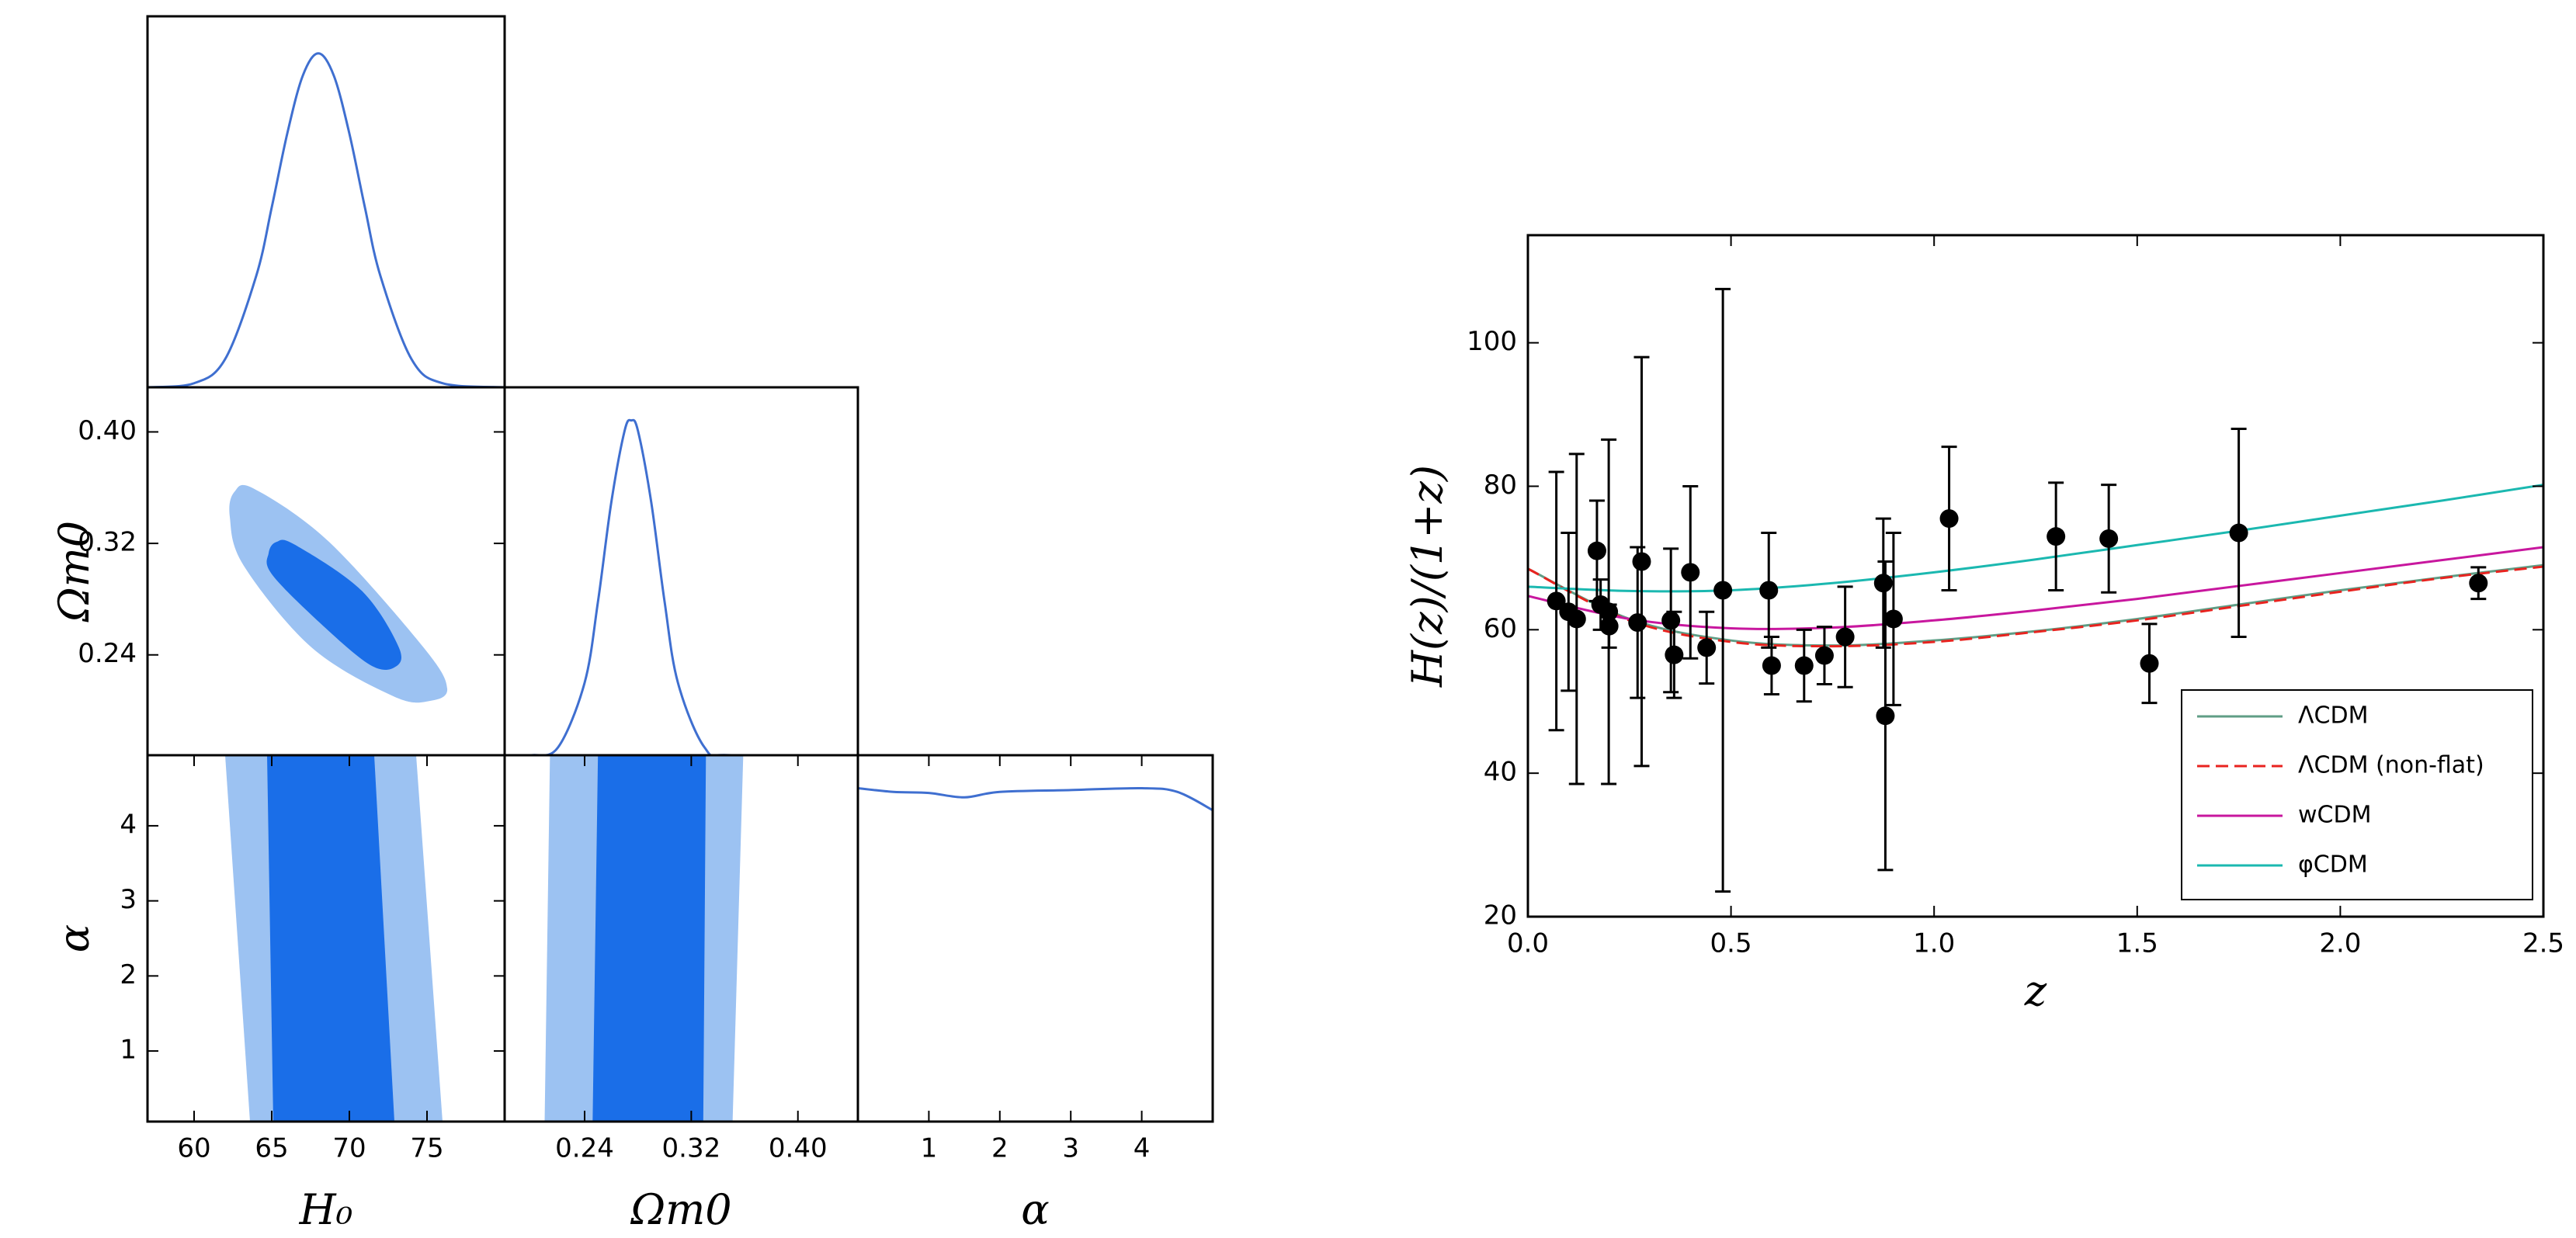 This screenshot has height=1238, width=2576. I want to click on x-tick-label: 75, so click(426, 1148).